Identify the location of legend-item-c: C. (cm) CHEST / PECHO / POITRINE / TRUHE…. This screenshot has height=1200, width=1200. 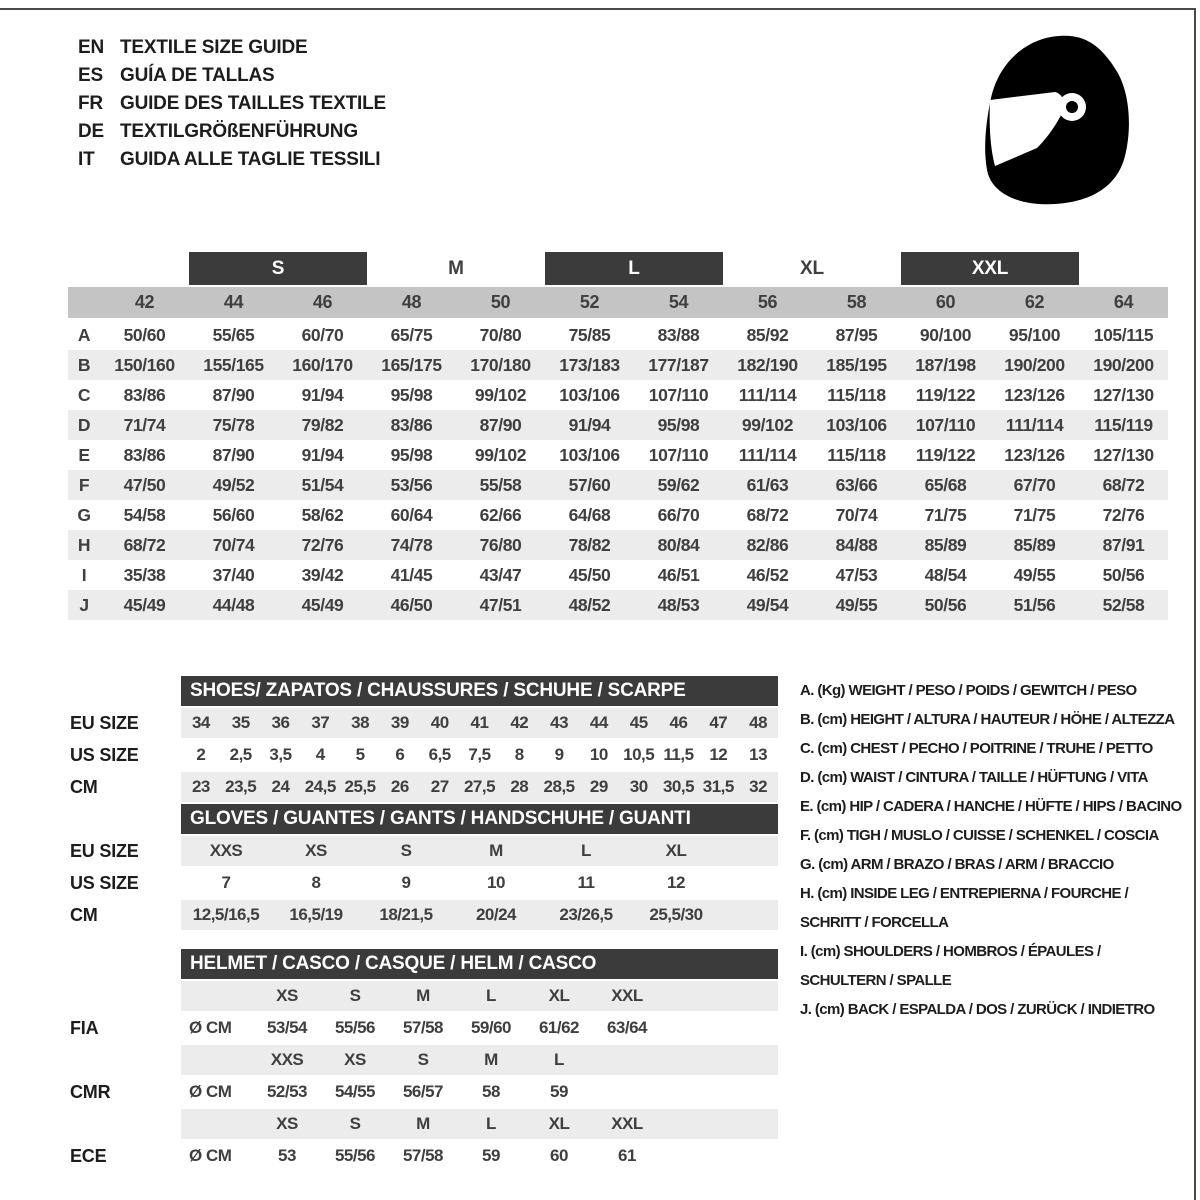
(976, 748).